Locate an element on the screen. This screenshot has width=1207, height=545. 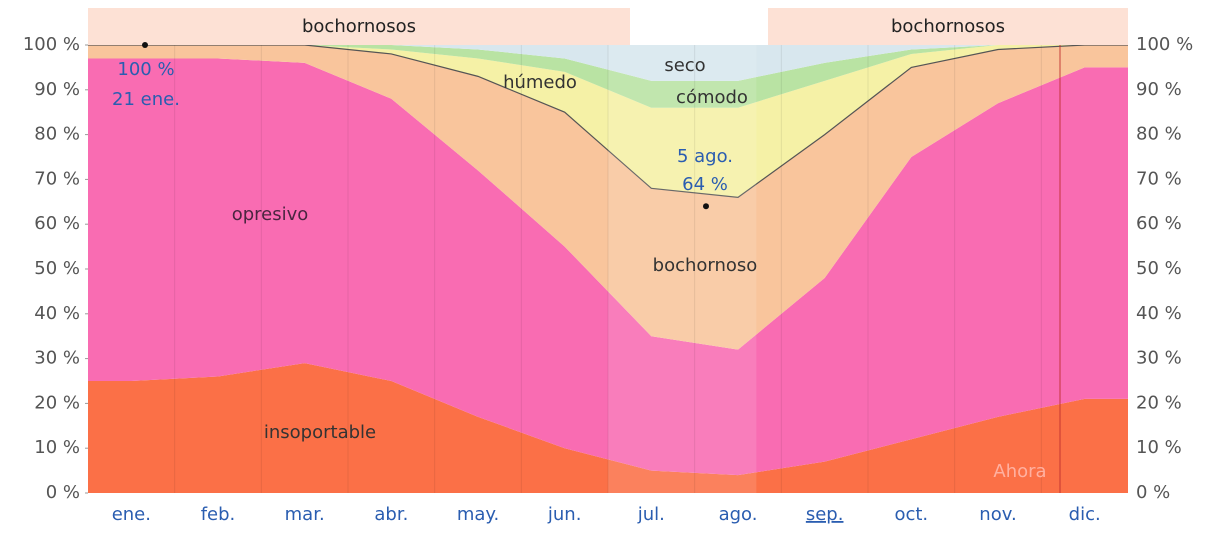
annotation-label: 5 ago. is located at coordinates (705, 156).